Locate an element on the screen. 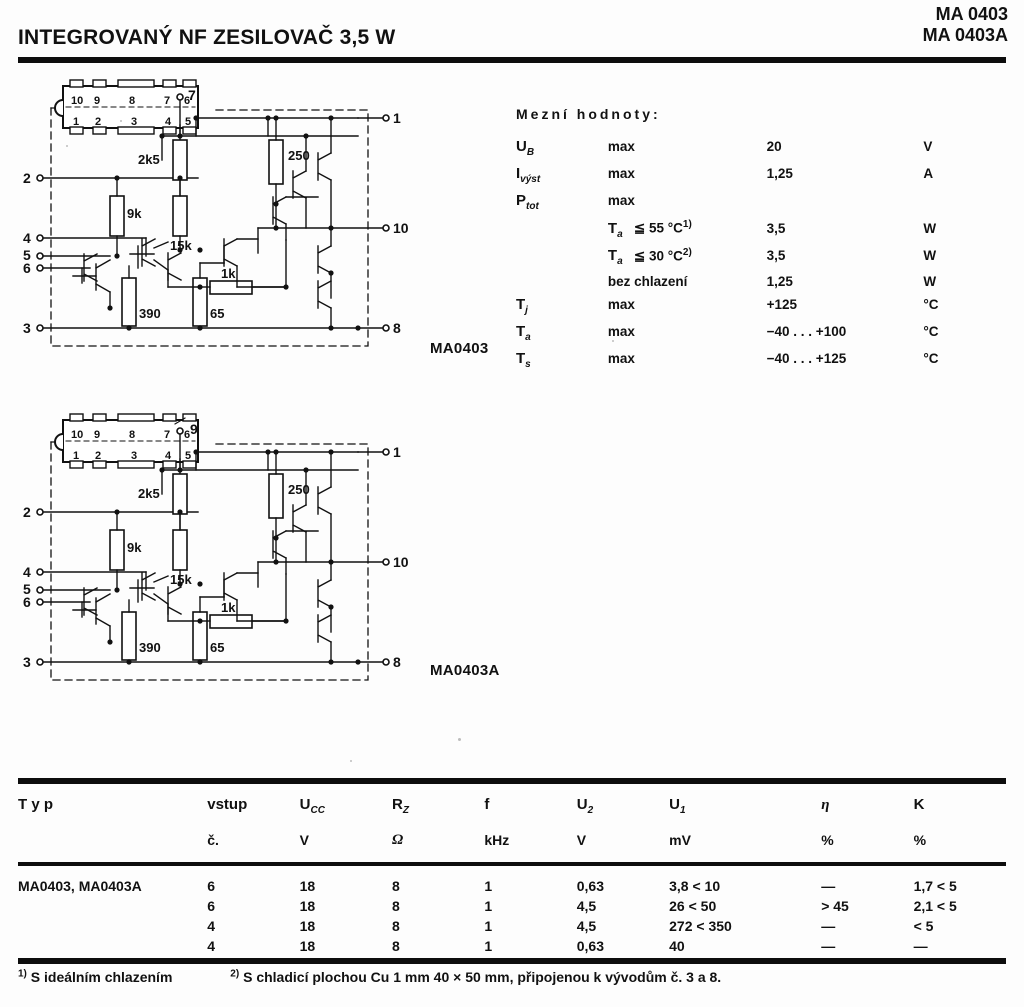 The width and height of the screenshot is (1024, 1007). junction-dots is located at coordinates (234, 557).